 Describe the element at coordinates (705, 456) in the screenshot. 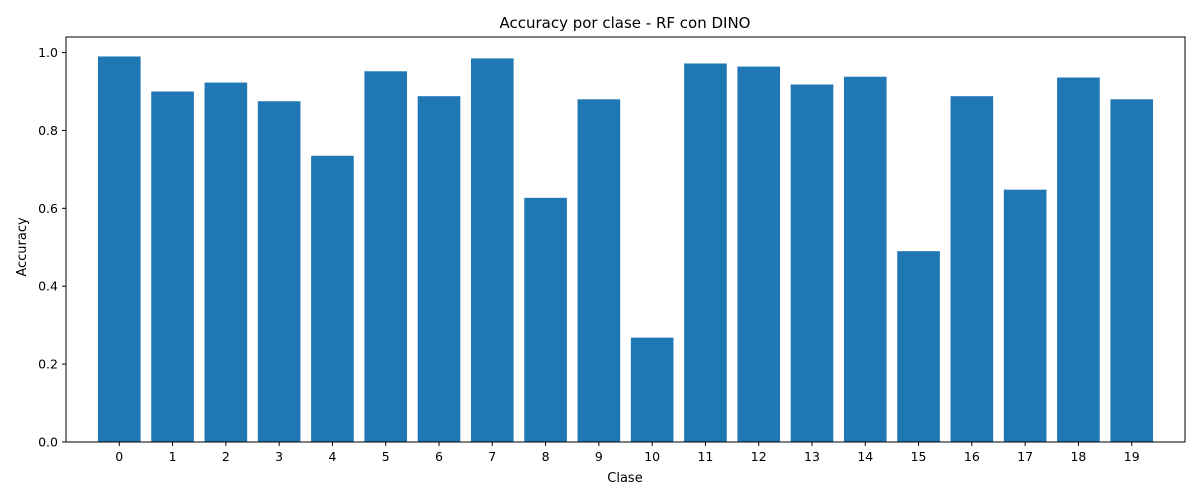

I see `x-tick-label: 11` at that location.